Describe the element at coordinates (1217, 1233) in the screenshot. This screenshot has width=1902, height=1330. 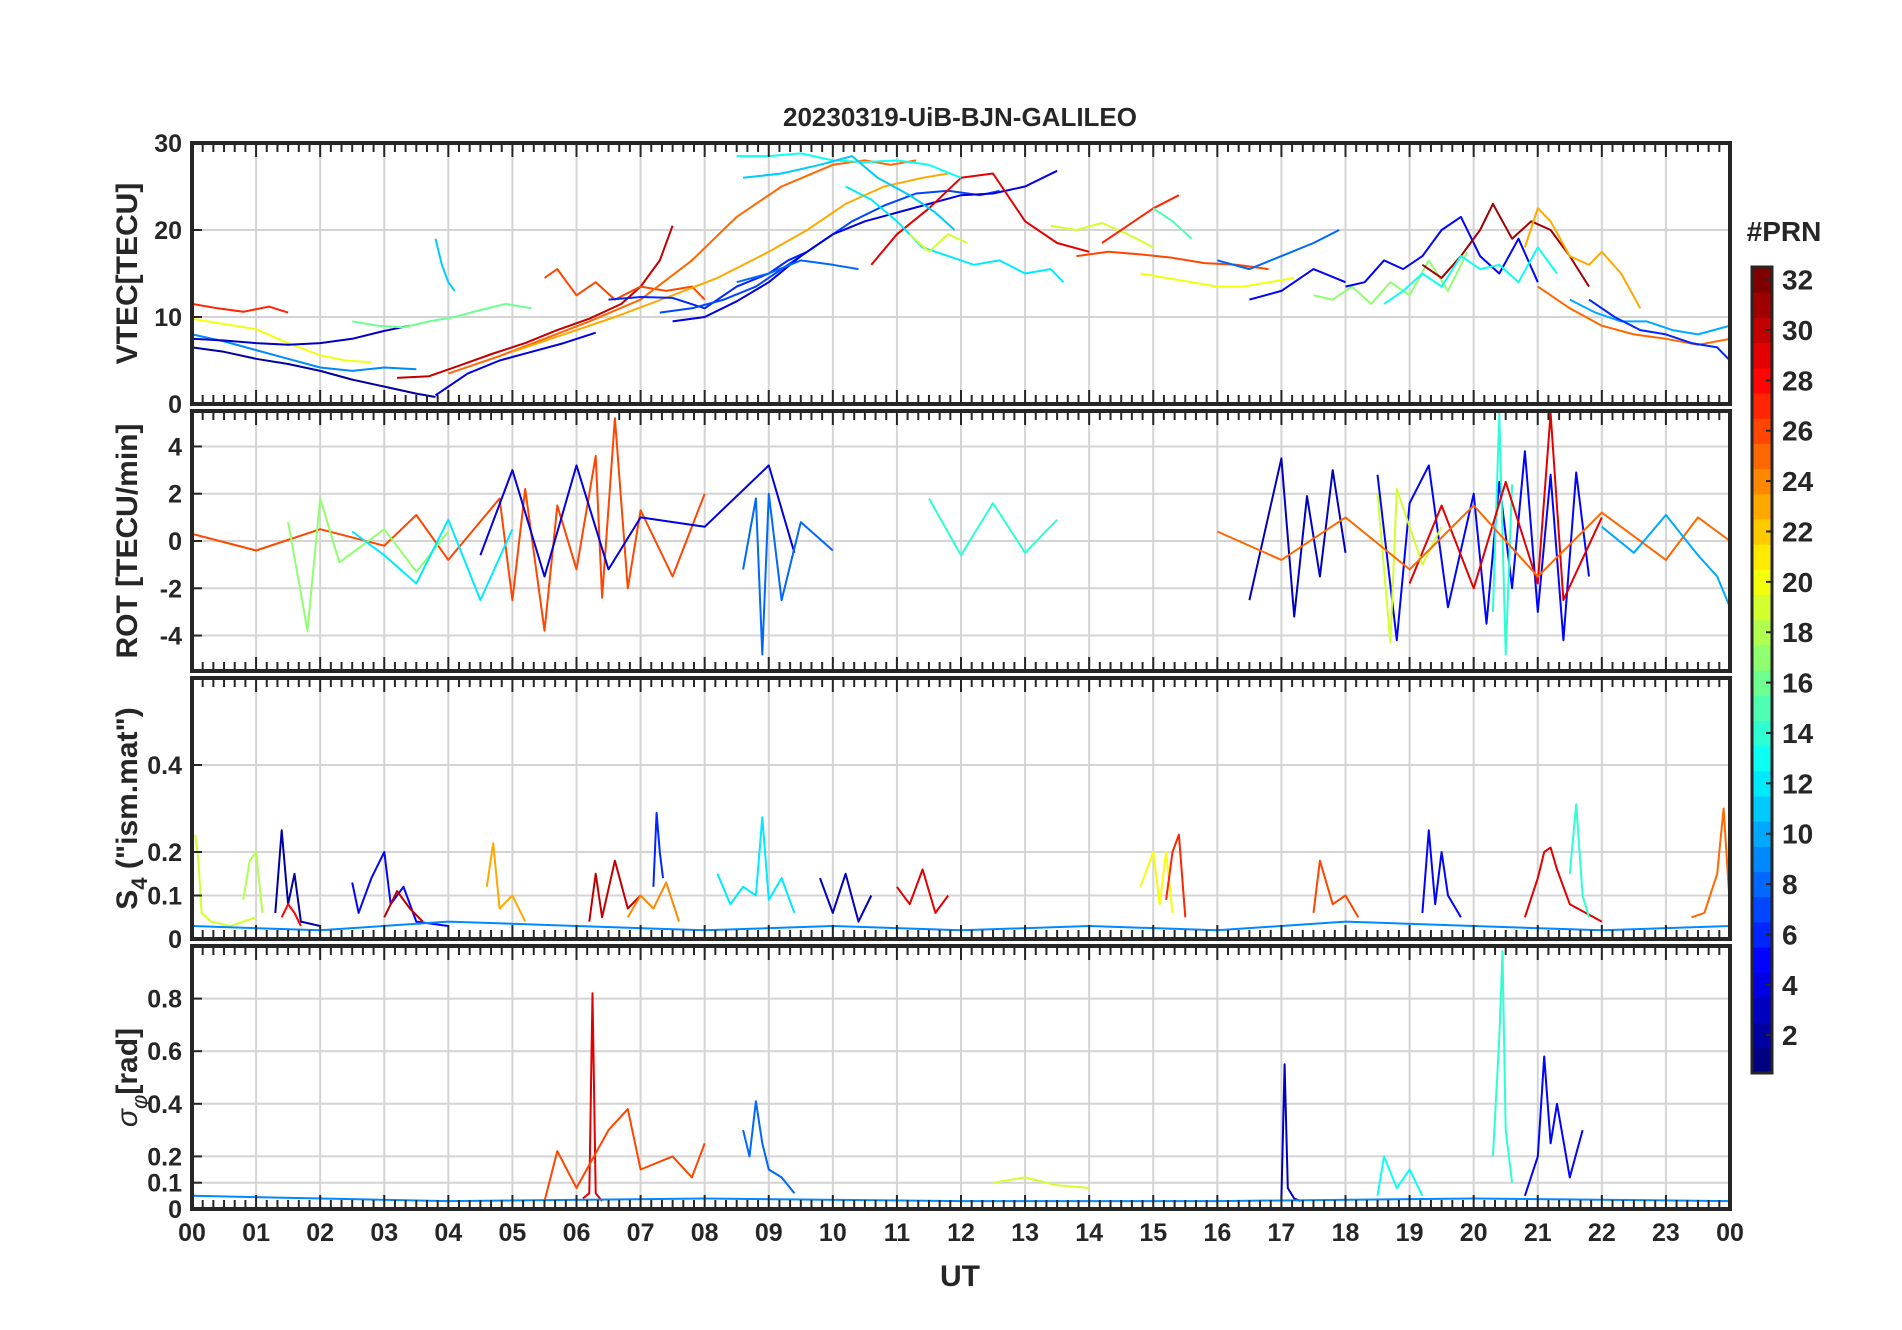
I see `x-tick-label: 16` at that location.